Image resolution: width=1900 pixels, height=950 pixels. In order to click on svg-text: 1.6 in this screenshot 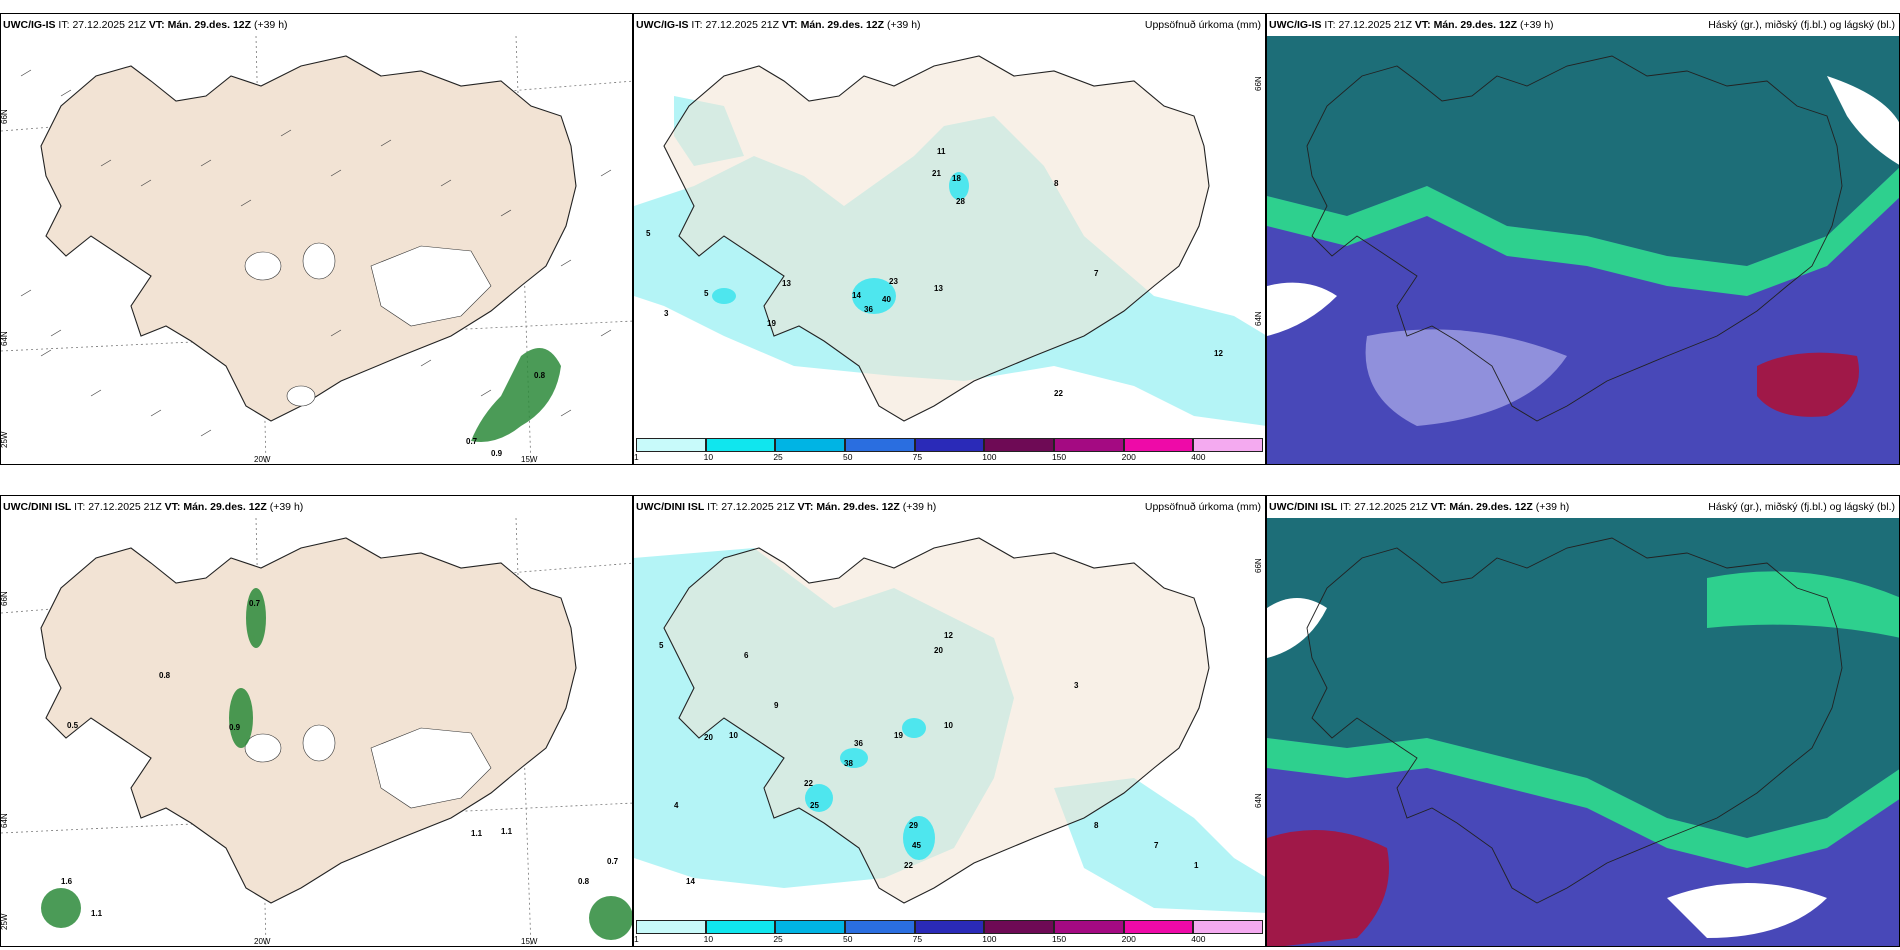, I will do `click(67, 881)`.